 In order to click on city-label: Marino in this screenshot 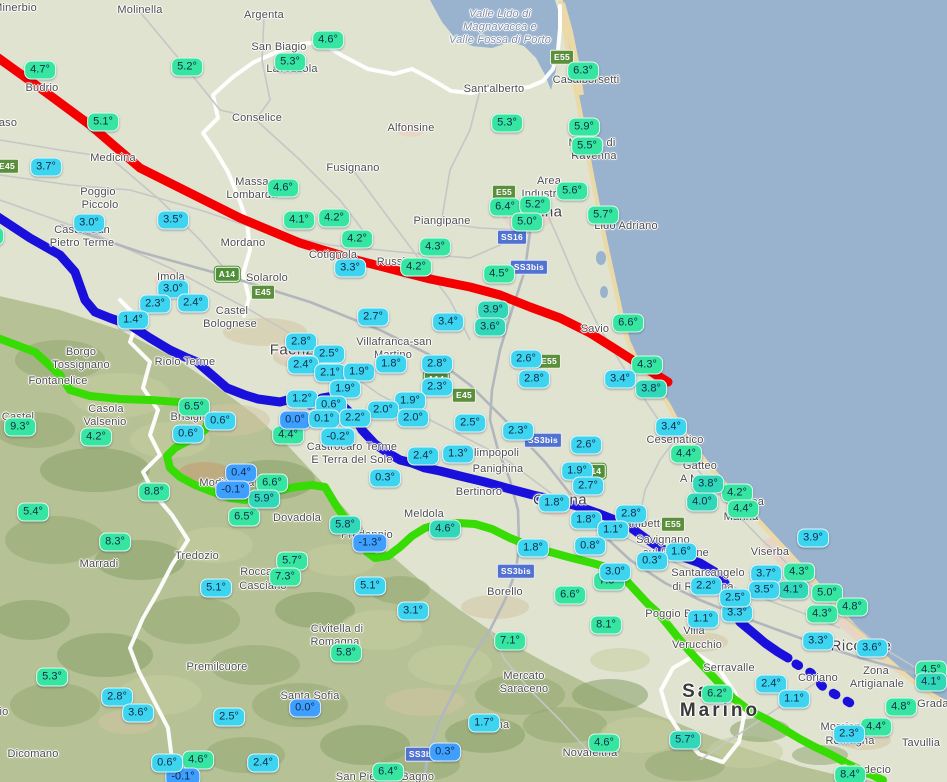, I will do `click(720, 710)`.